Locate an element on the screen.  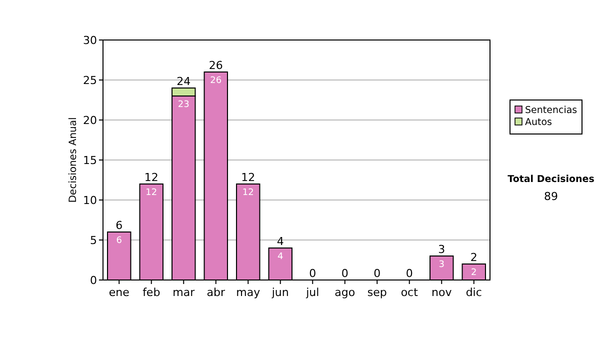
data-label: 3 is located at coordinates (441, 265).